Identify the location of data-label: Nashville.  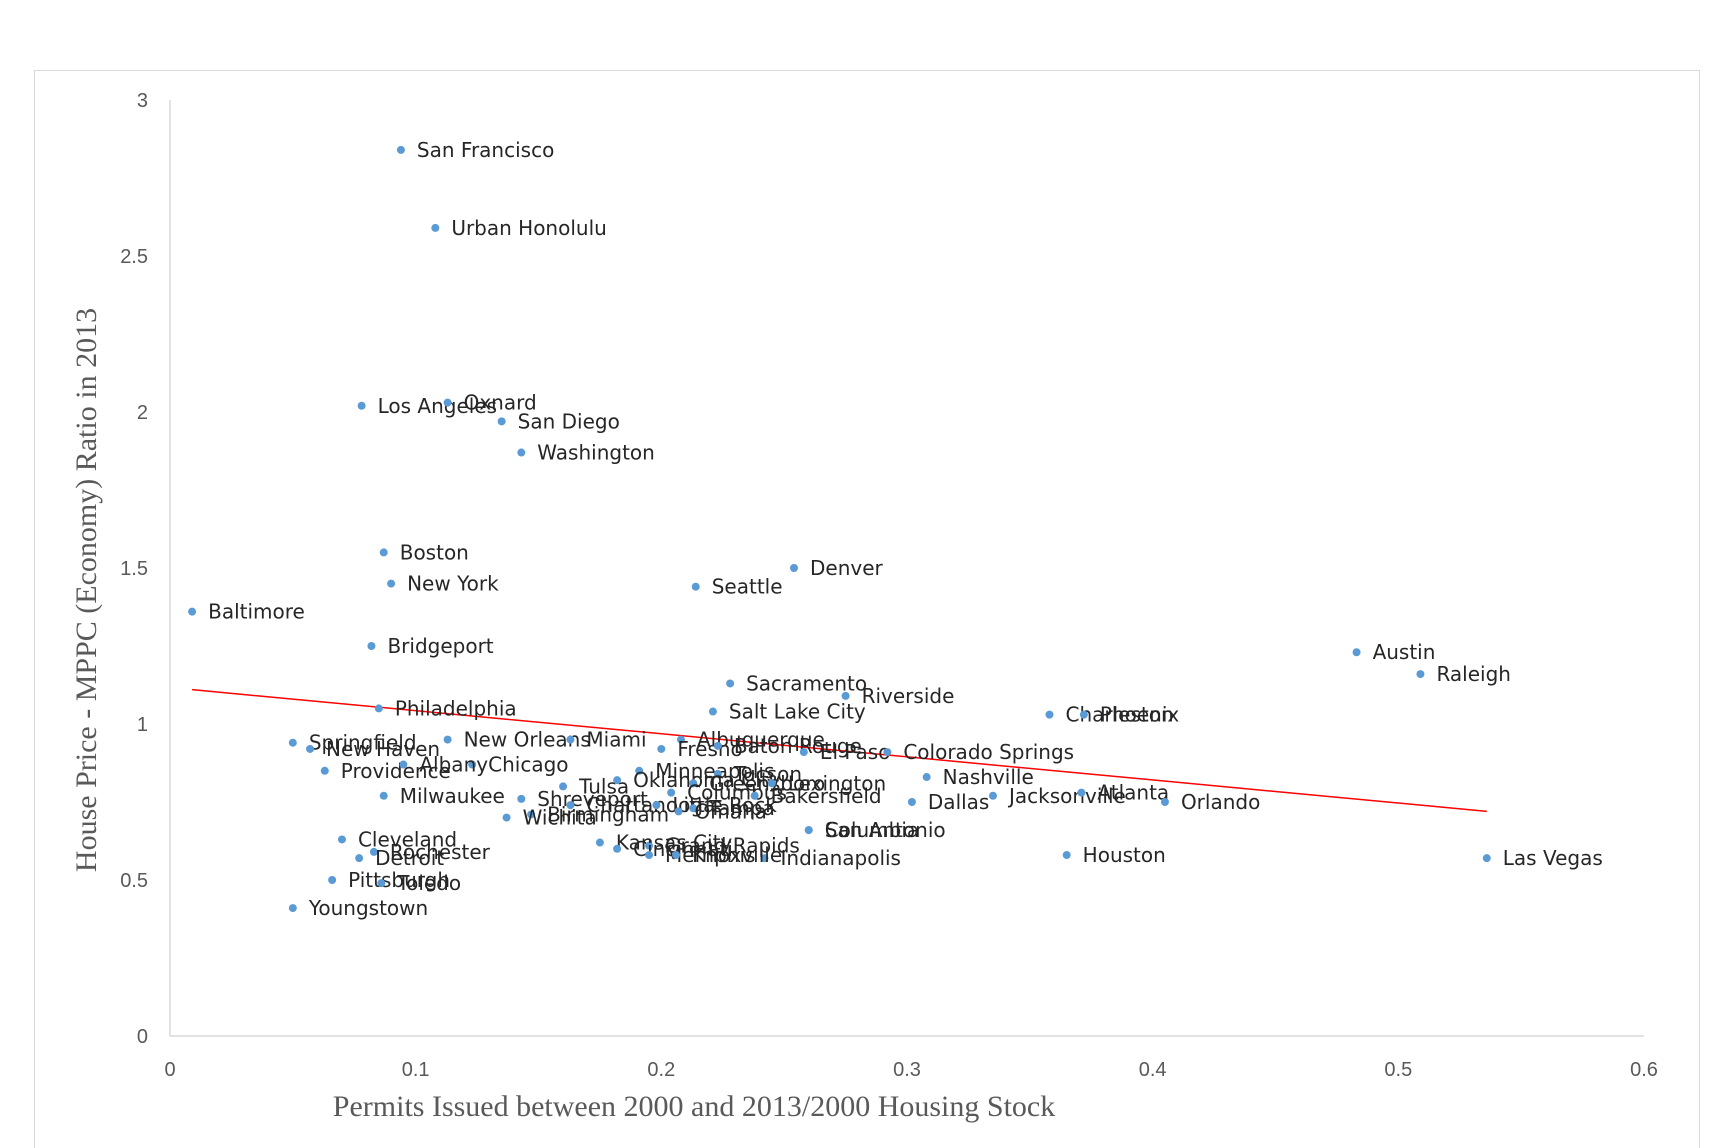
(988, 777).